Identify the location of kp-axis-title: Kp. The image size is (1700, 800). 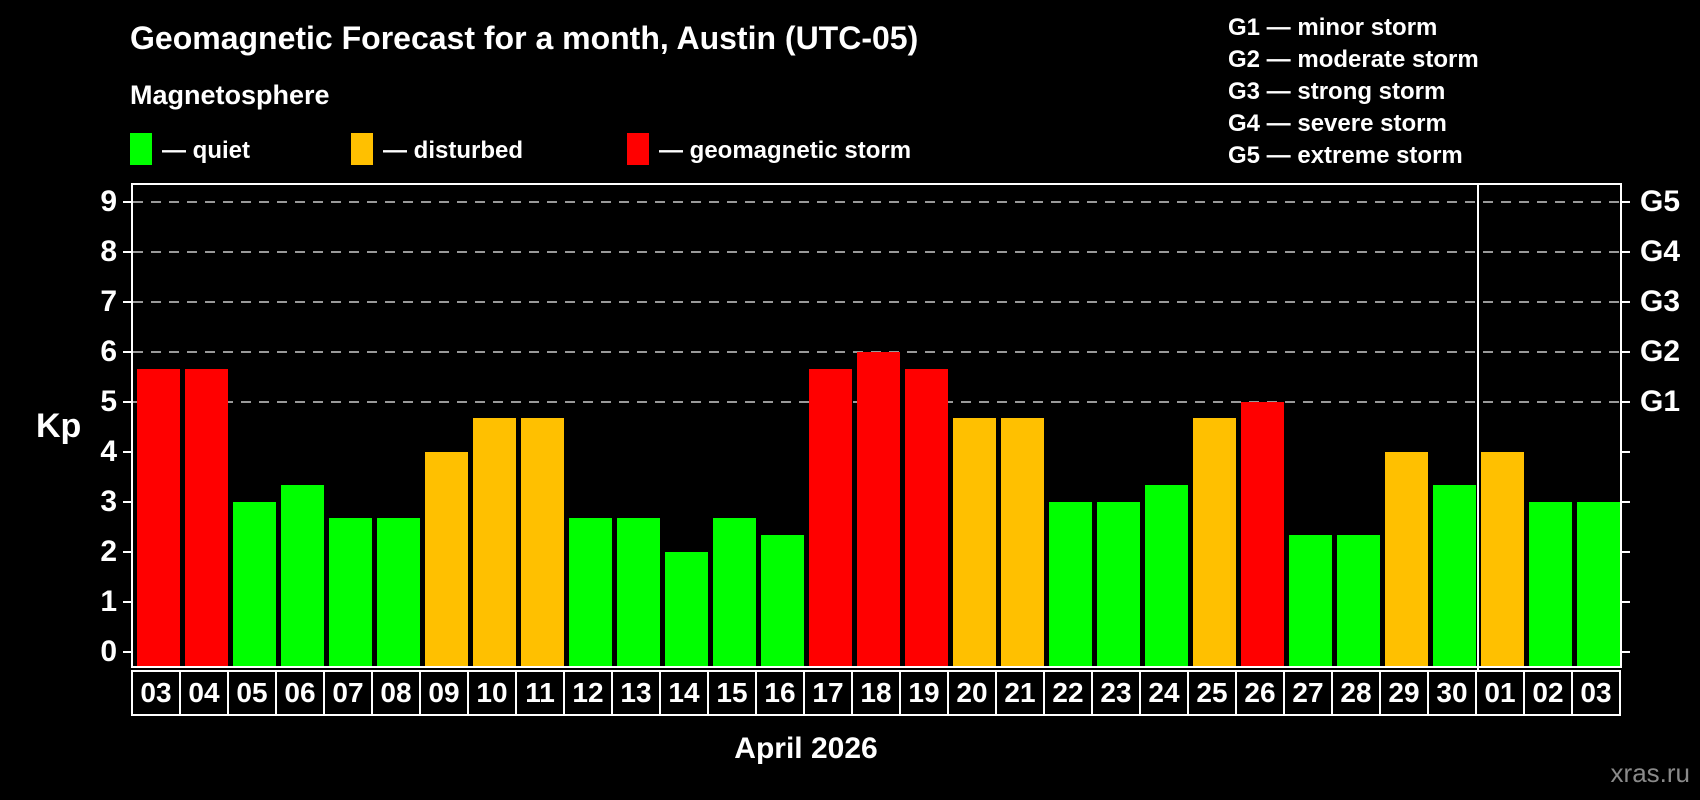
(59, 426).